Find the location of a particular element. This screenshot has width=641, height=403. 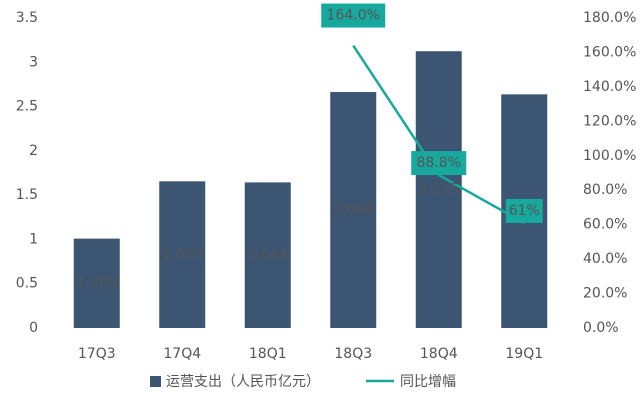

line-value-label: 164.0% is located at coordinates (353, 16).